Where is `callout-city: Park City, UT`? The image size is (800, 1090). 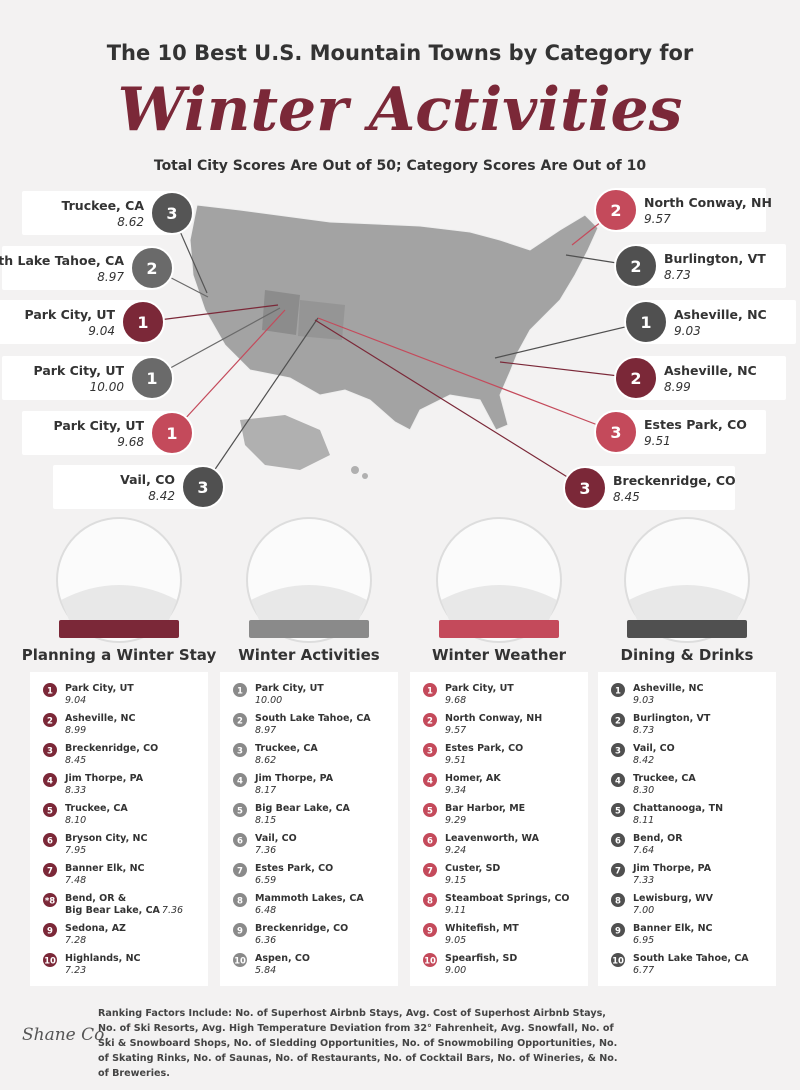 callout-city: Park City, UT is located at coordinates (79, 370).